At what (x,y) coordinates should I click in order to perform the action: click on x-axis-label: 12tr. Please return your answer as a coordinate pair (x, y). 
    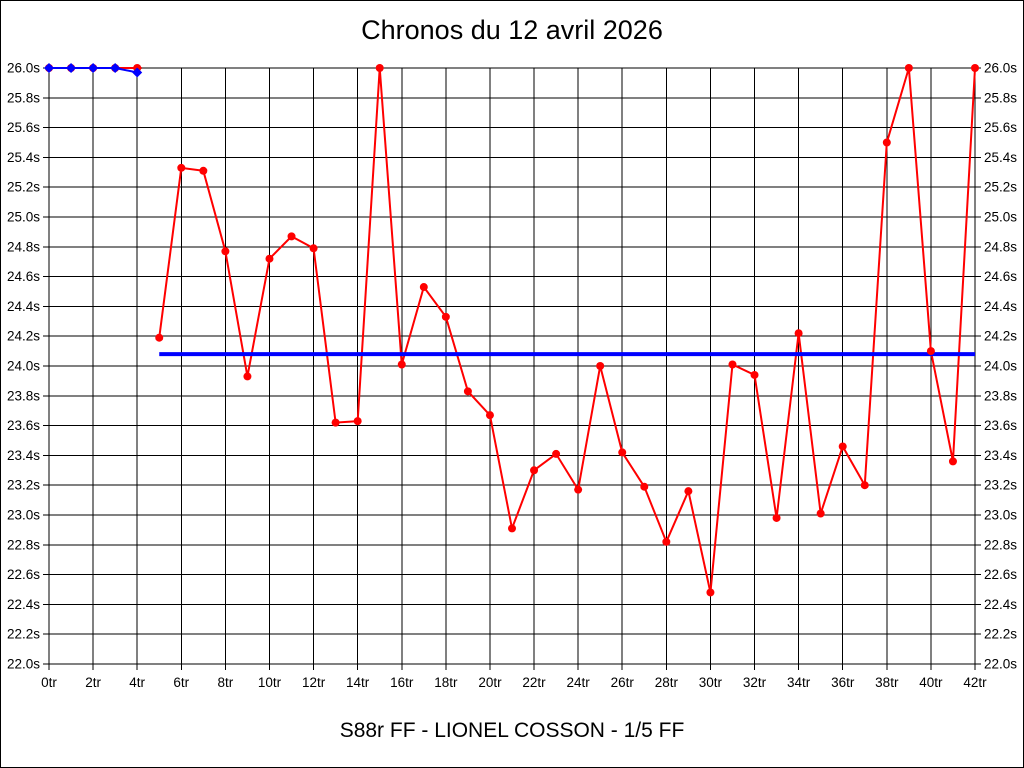
    Looking at the image, I should click on (314, 682).